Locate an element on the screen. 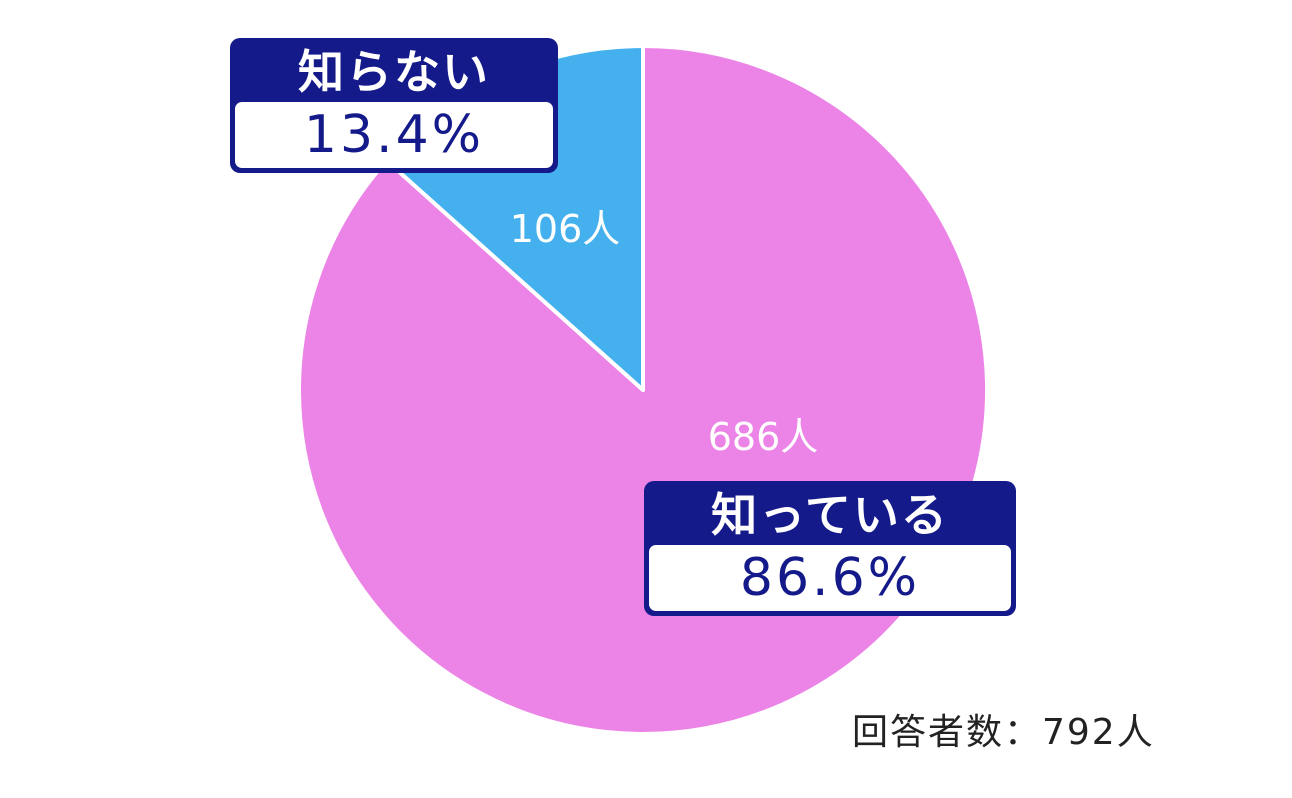 Image resolution: width=1292 pixels, height=798 pixels. callout-known: 知っている 86.6% is located at coordinates (830, 548).